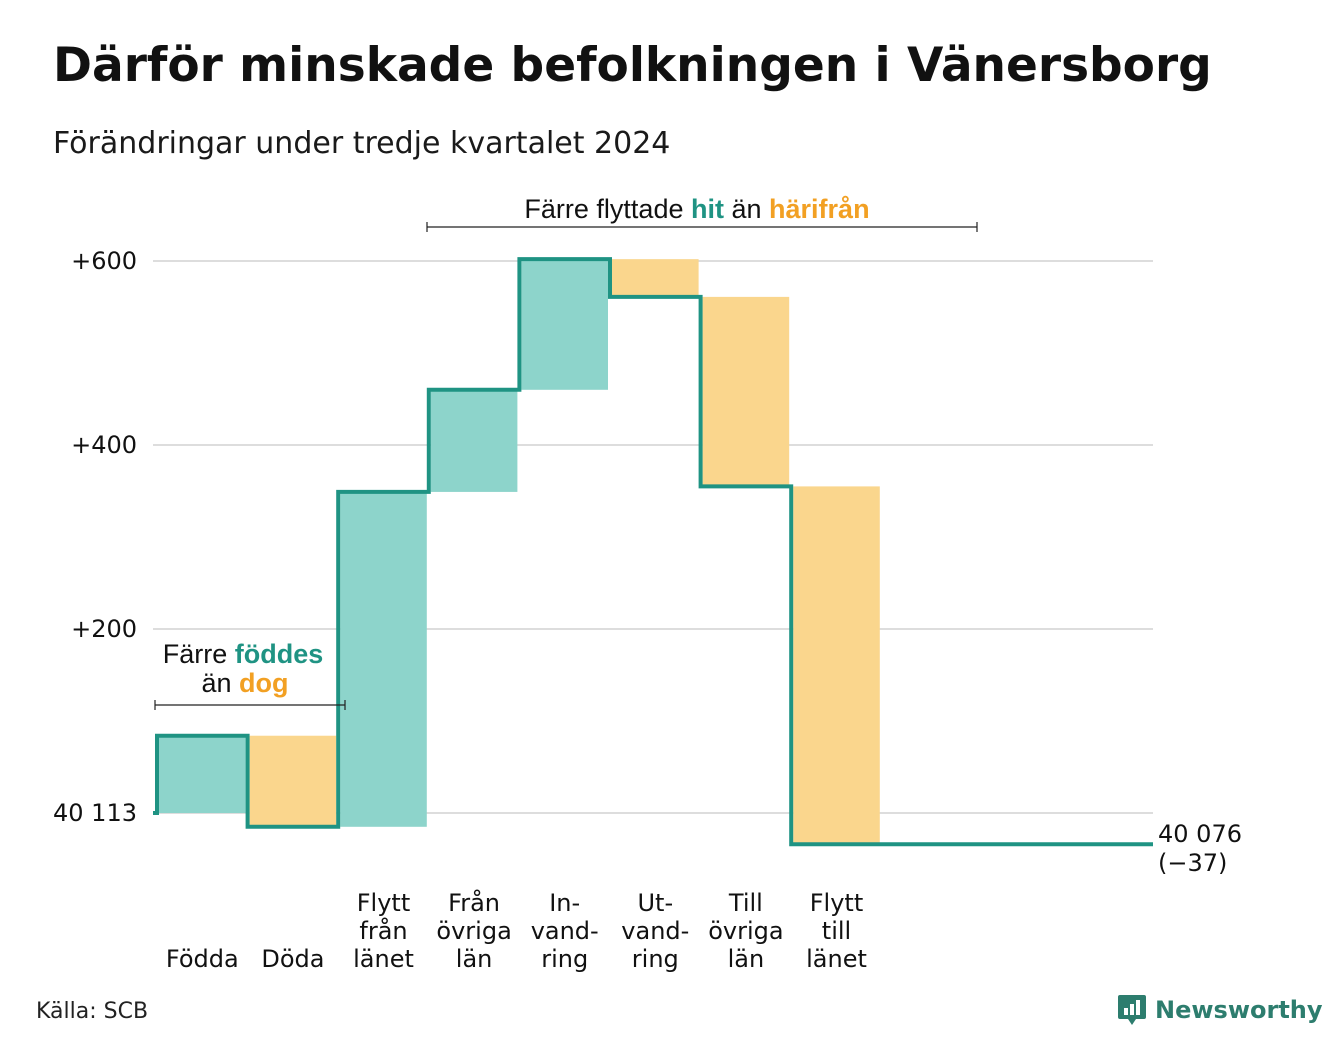 This screenshot has height=1060, width=1340. I want to click on brand-logo: Newsworthy, so click(1220, 1010).